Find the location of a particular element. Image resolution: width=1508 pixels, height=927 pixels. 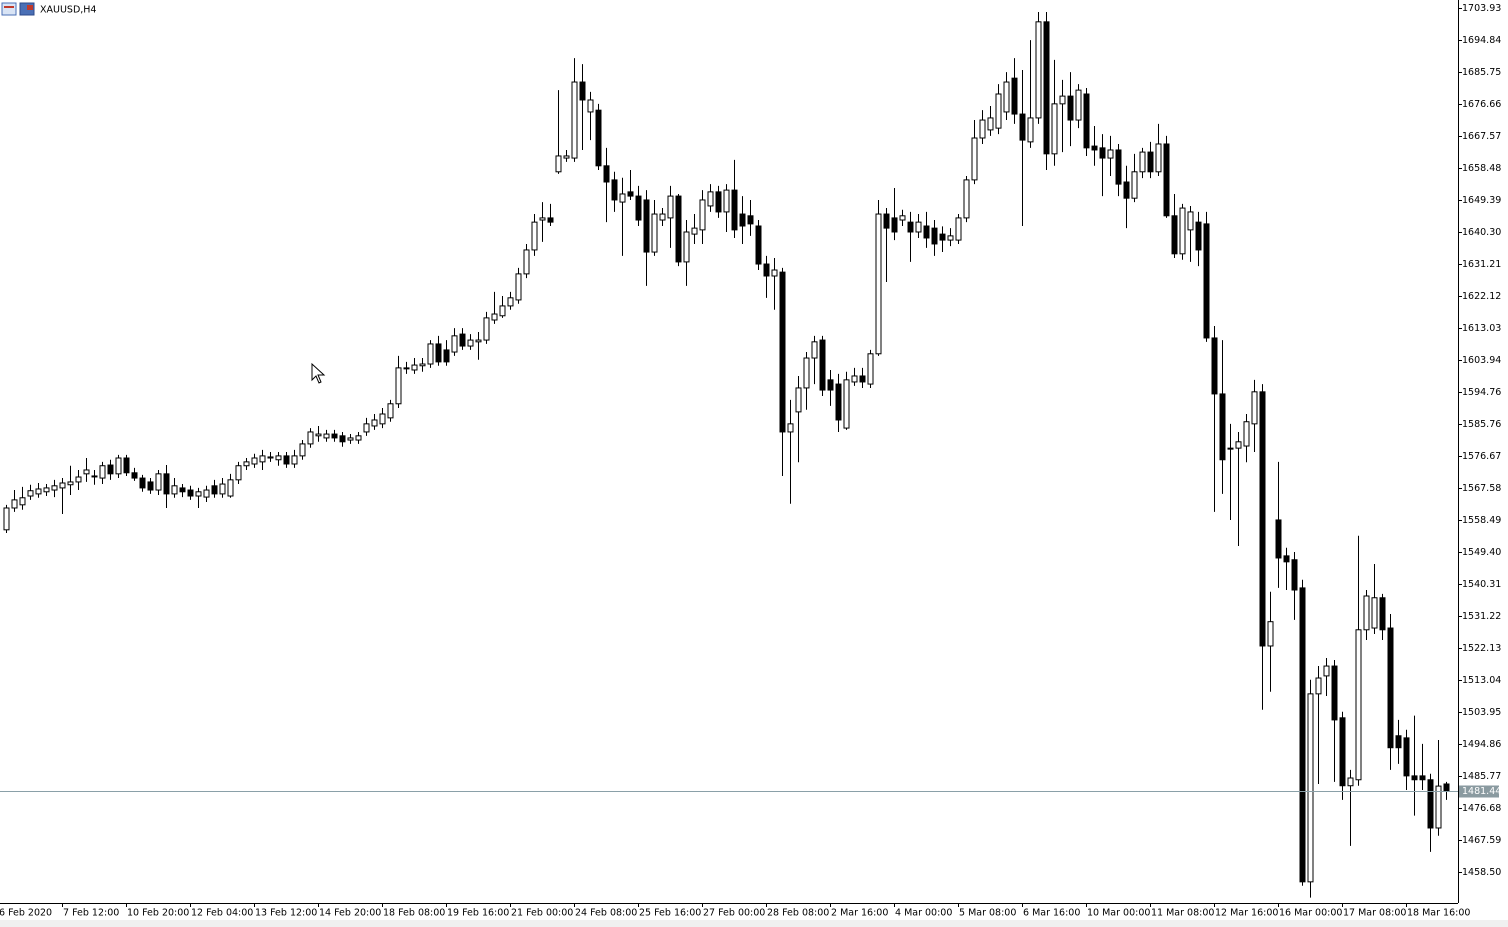

x-tick-label: 5 Mar 08:00 is located at coordinates (987, 913).